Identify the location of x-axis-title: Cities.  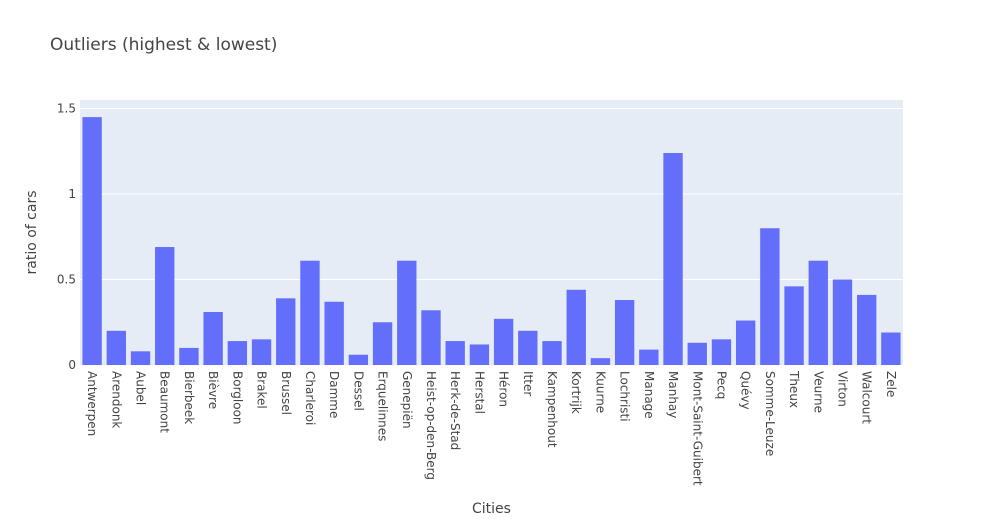
(491, 509).